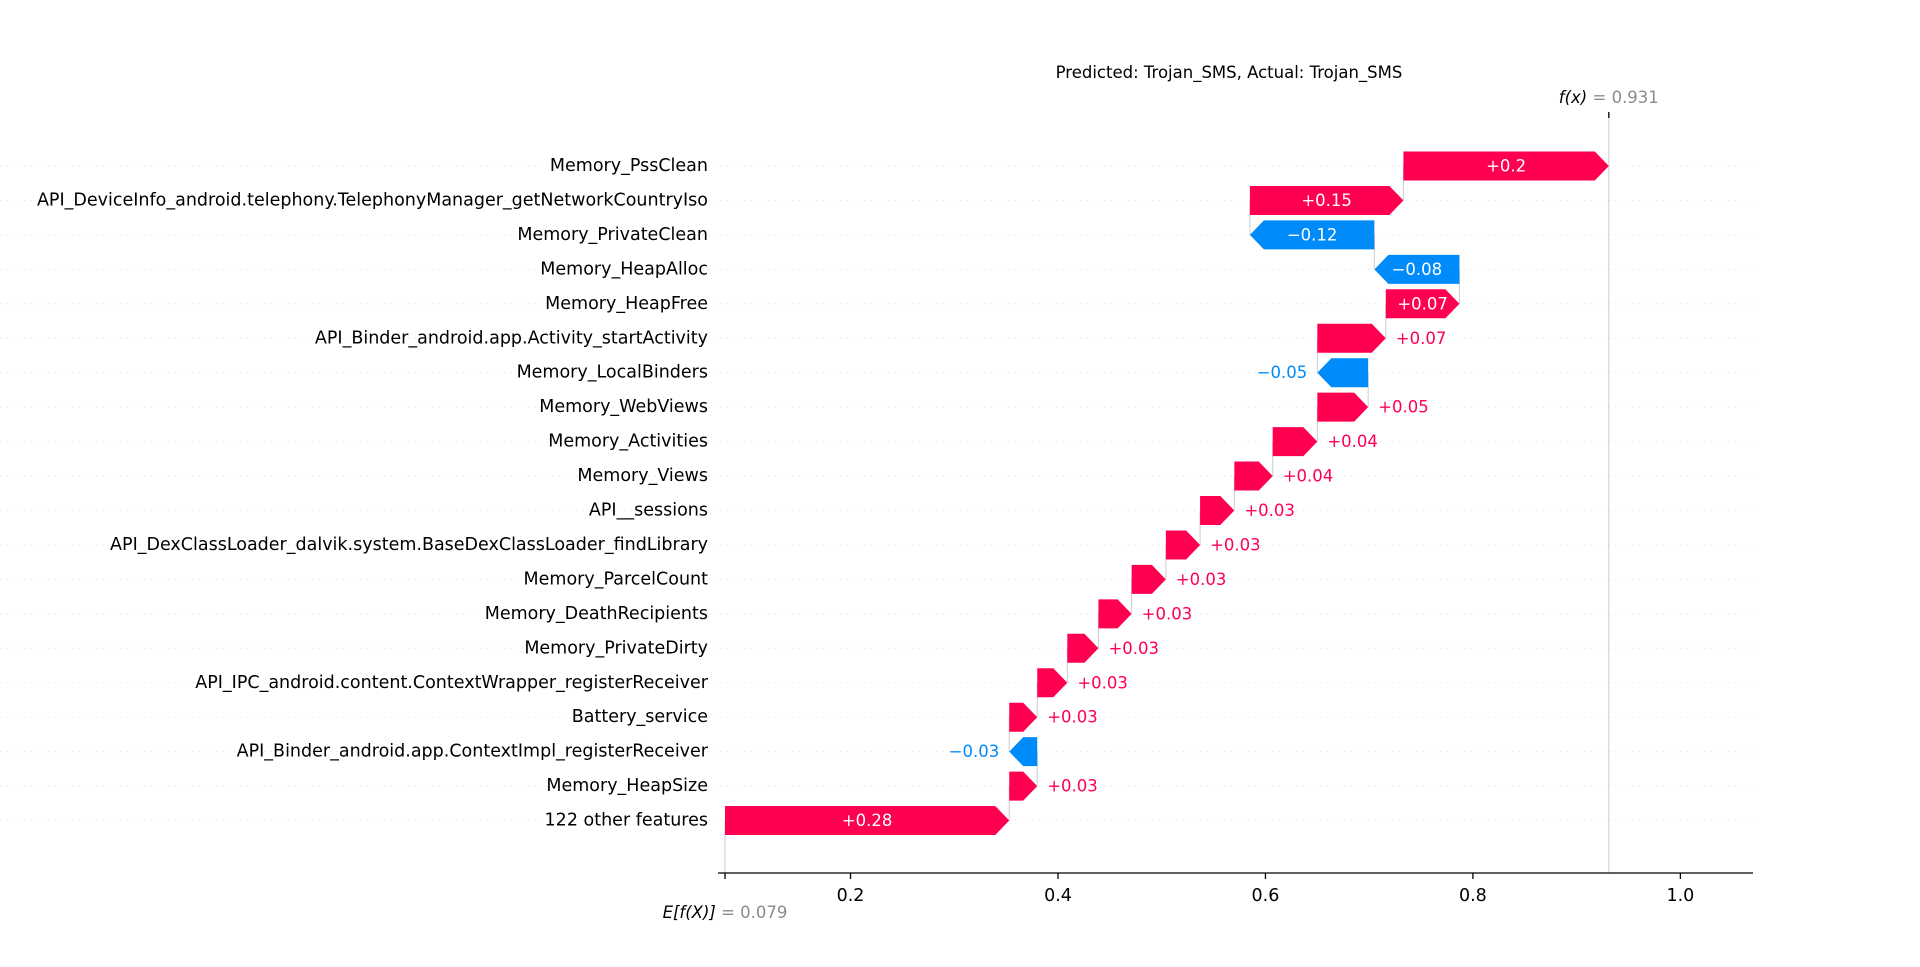  Describe the element at coordinates (648, 511) in the screenshot. I see `feature-label: API__sessions` at that location.